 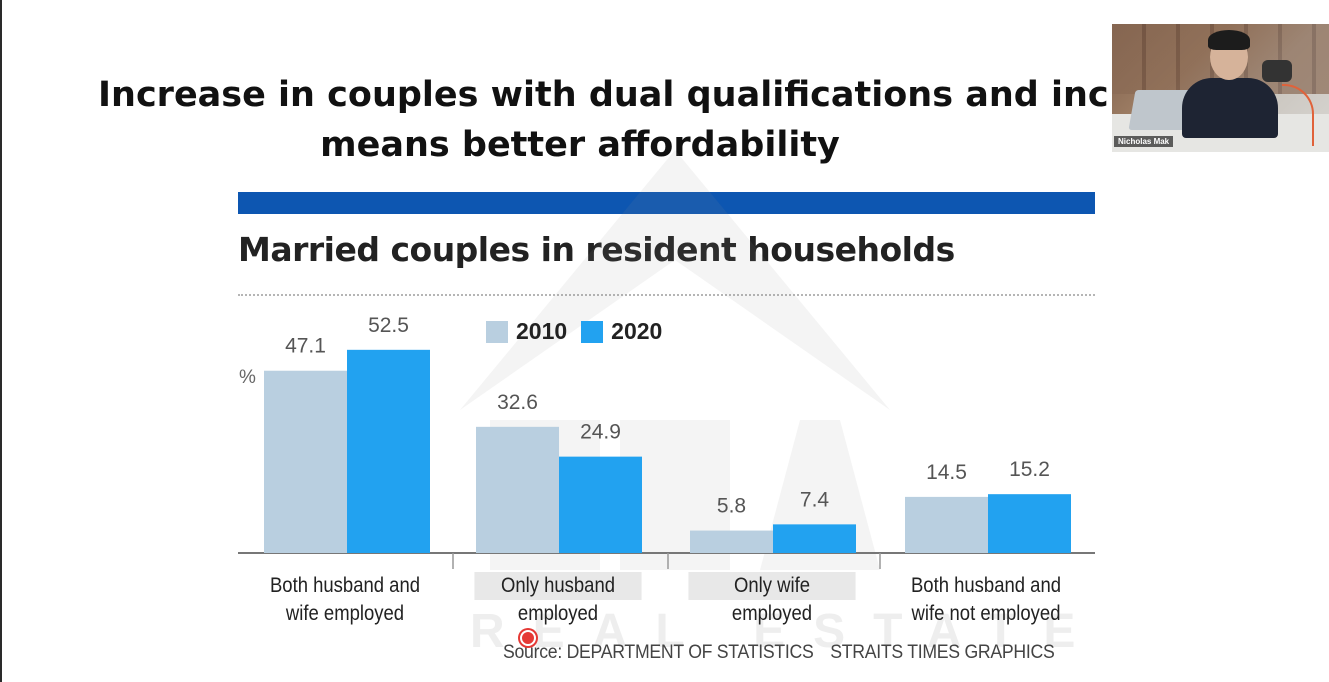 I want to click on webcam-person-body, so click(x=1230, y=108).